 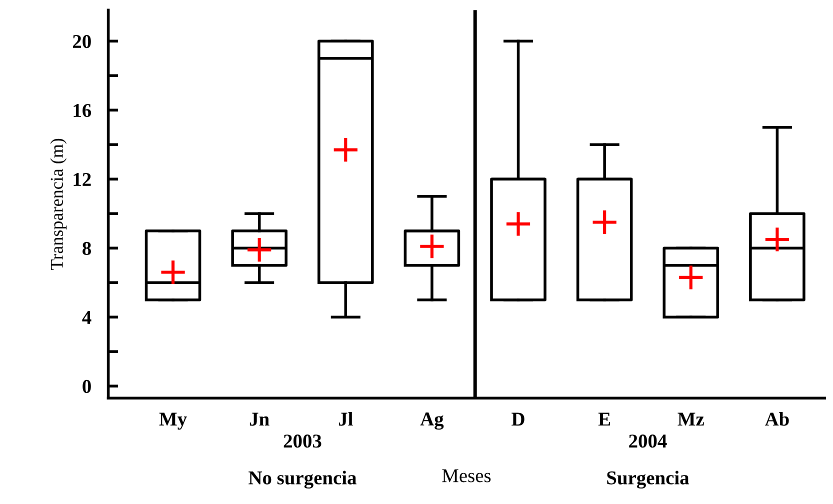 What do you see at coordinates (58, 204) in the screenshot?
I see `y-axis-title: Transparencia (m)` at bounding box center [58, 204].